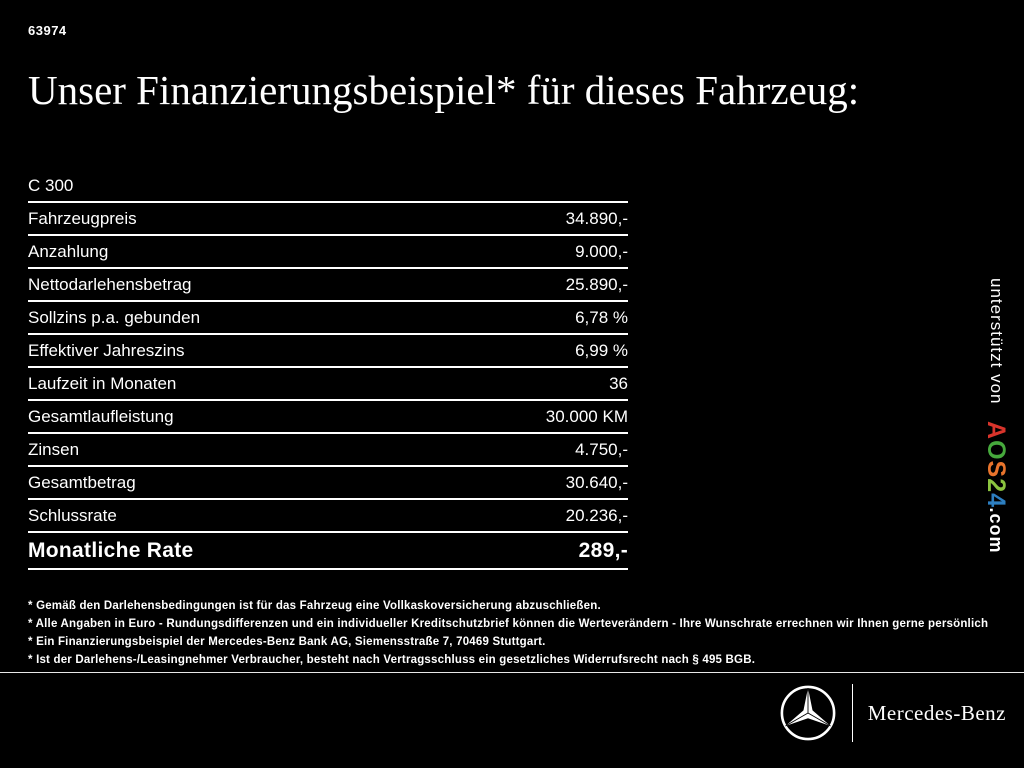 This screenshot has height=768, width=1024. Describe the element at coordinates (596, 515) in the screenshot. I see `row-value: 20.236,-` at that location.